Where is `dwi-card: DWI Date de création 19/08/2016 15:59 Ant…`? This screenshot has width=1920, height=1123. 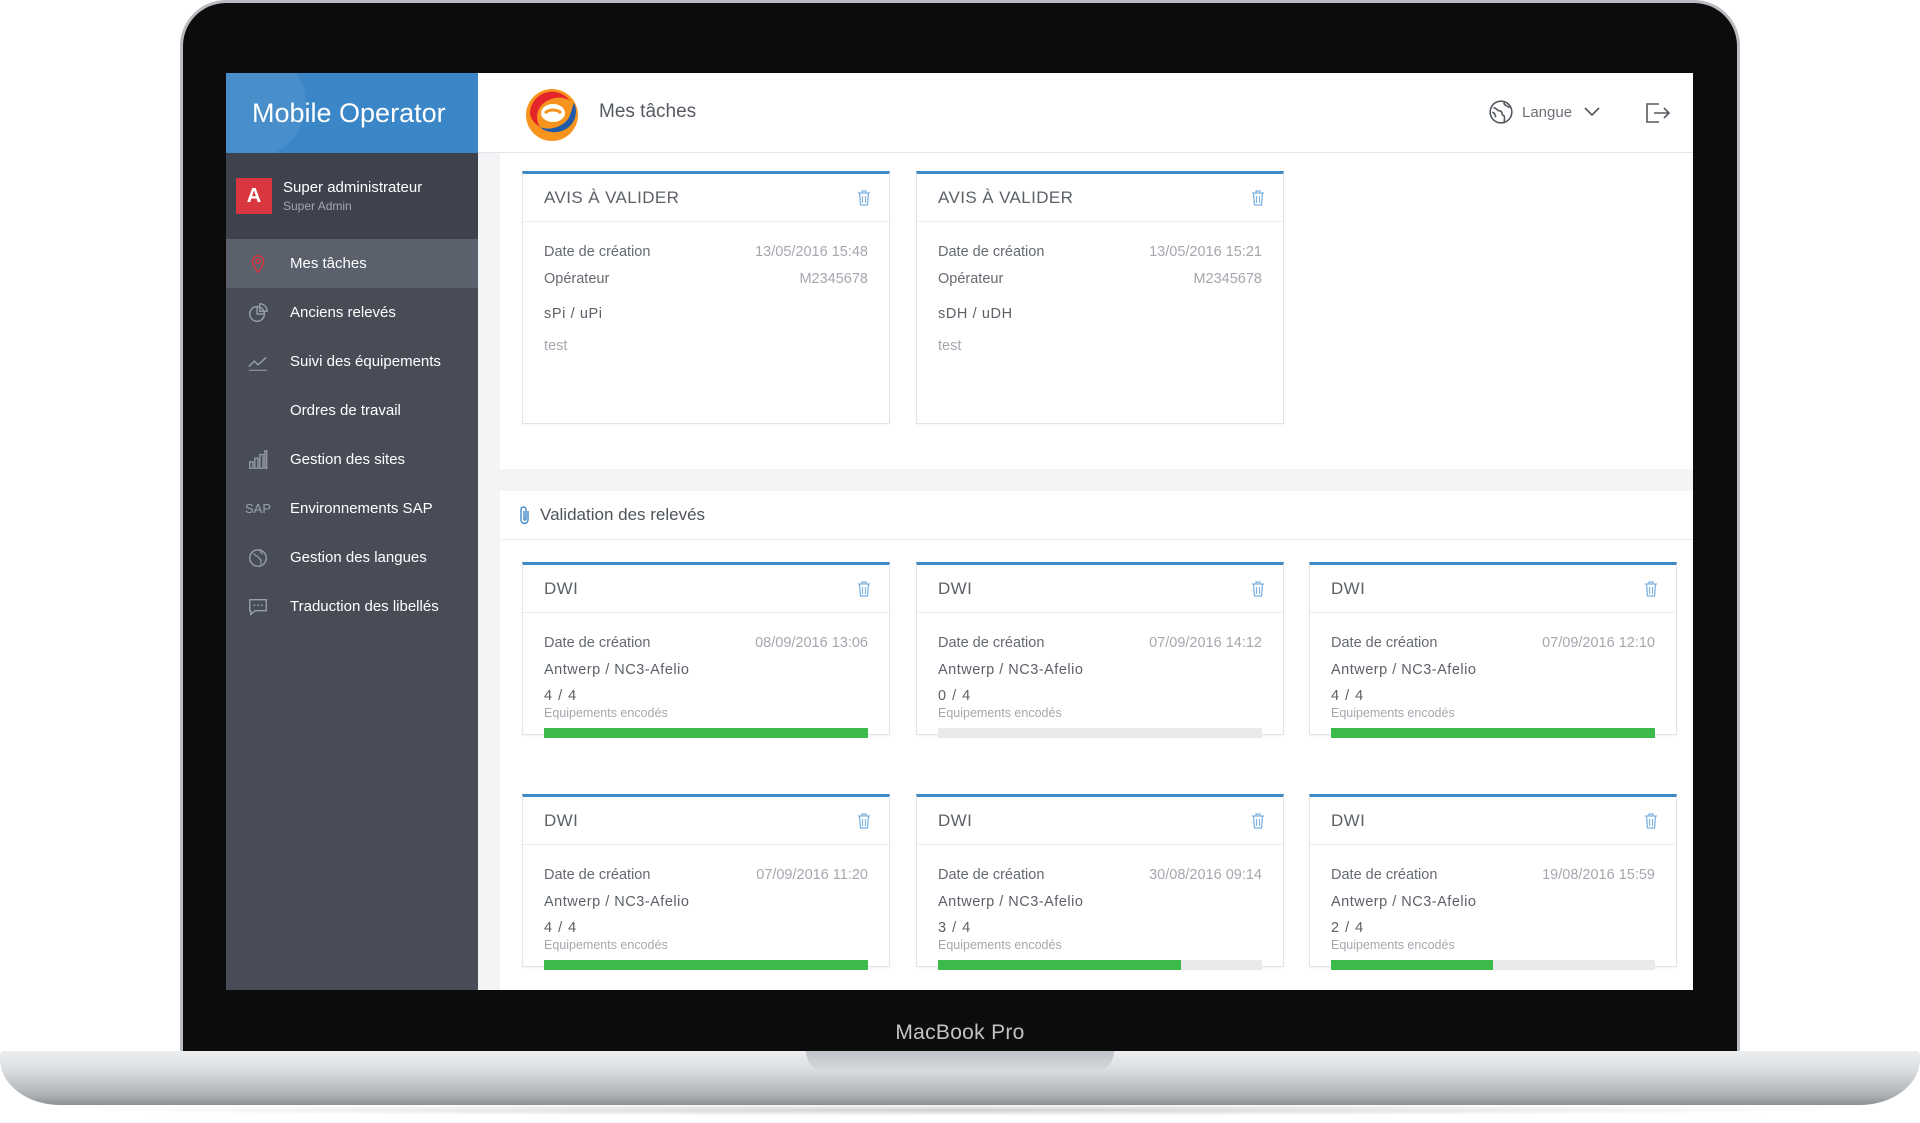
dwi-card: DWI Date de création 19/08/2016 15:59 Ant… is located at coordinates (1493, 882).